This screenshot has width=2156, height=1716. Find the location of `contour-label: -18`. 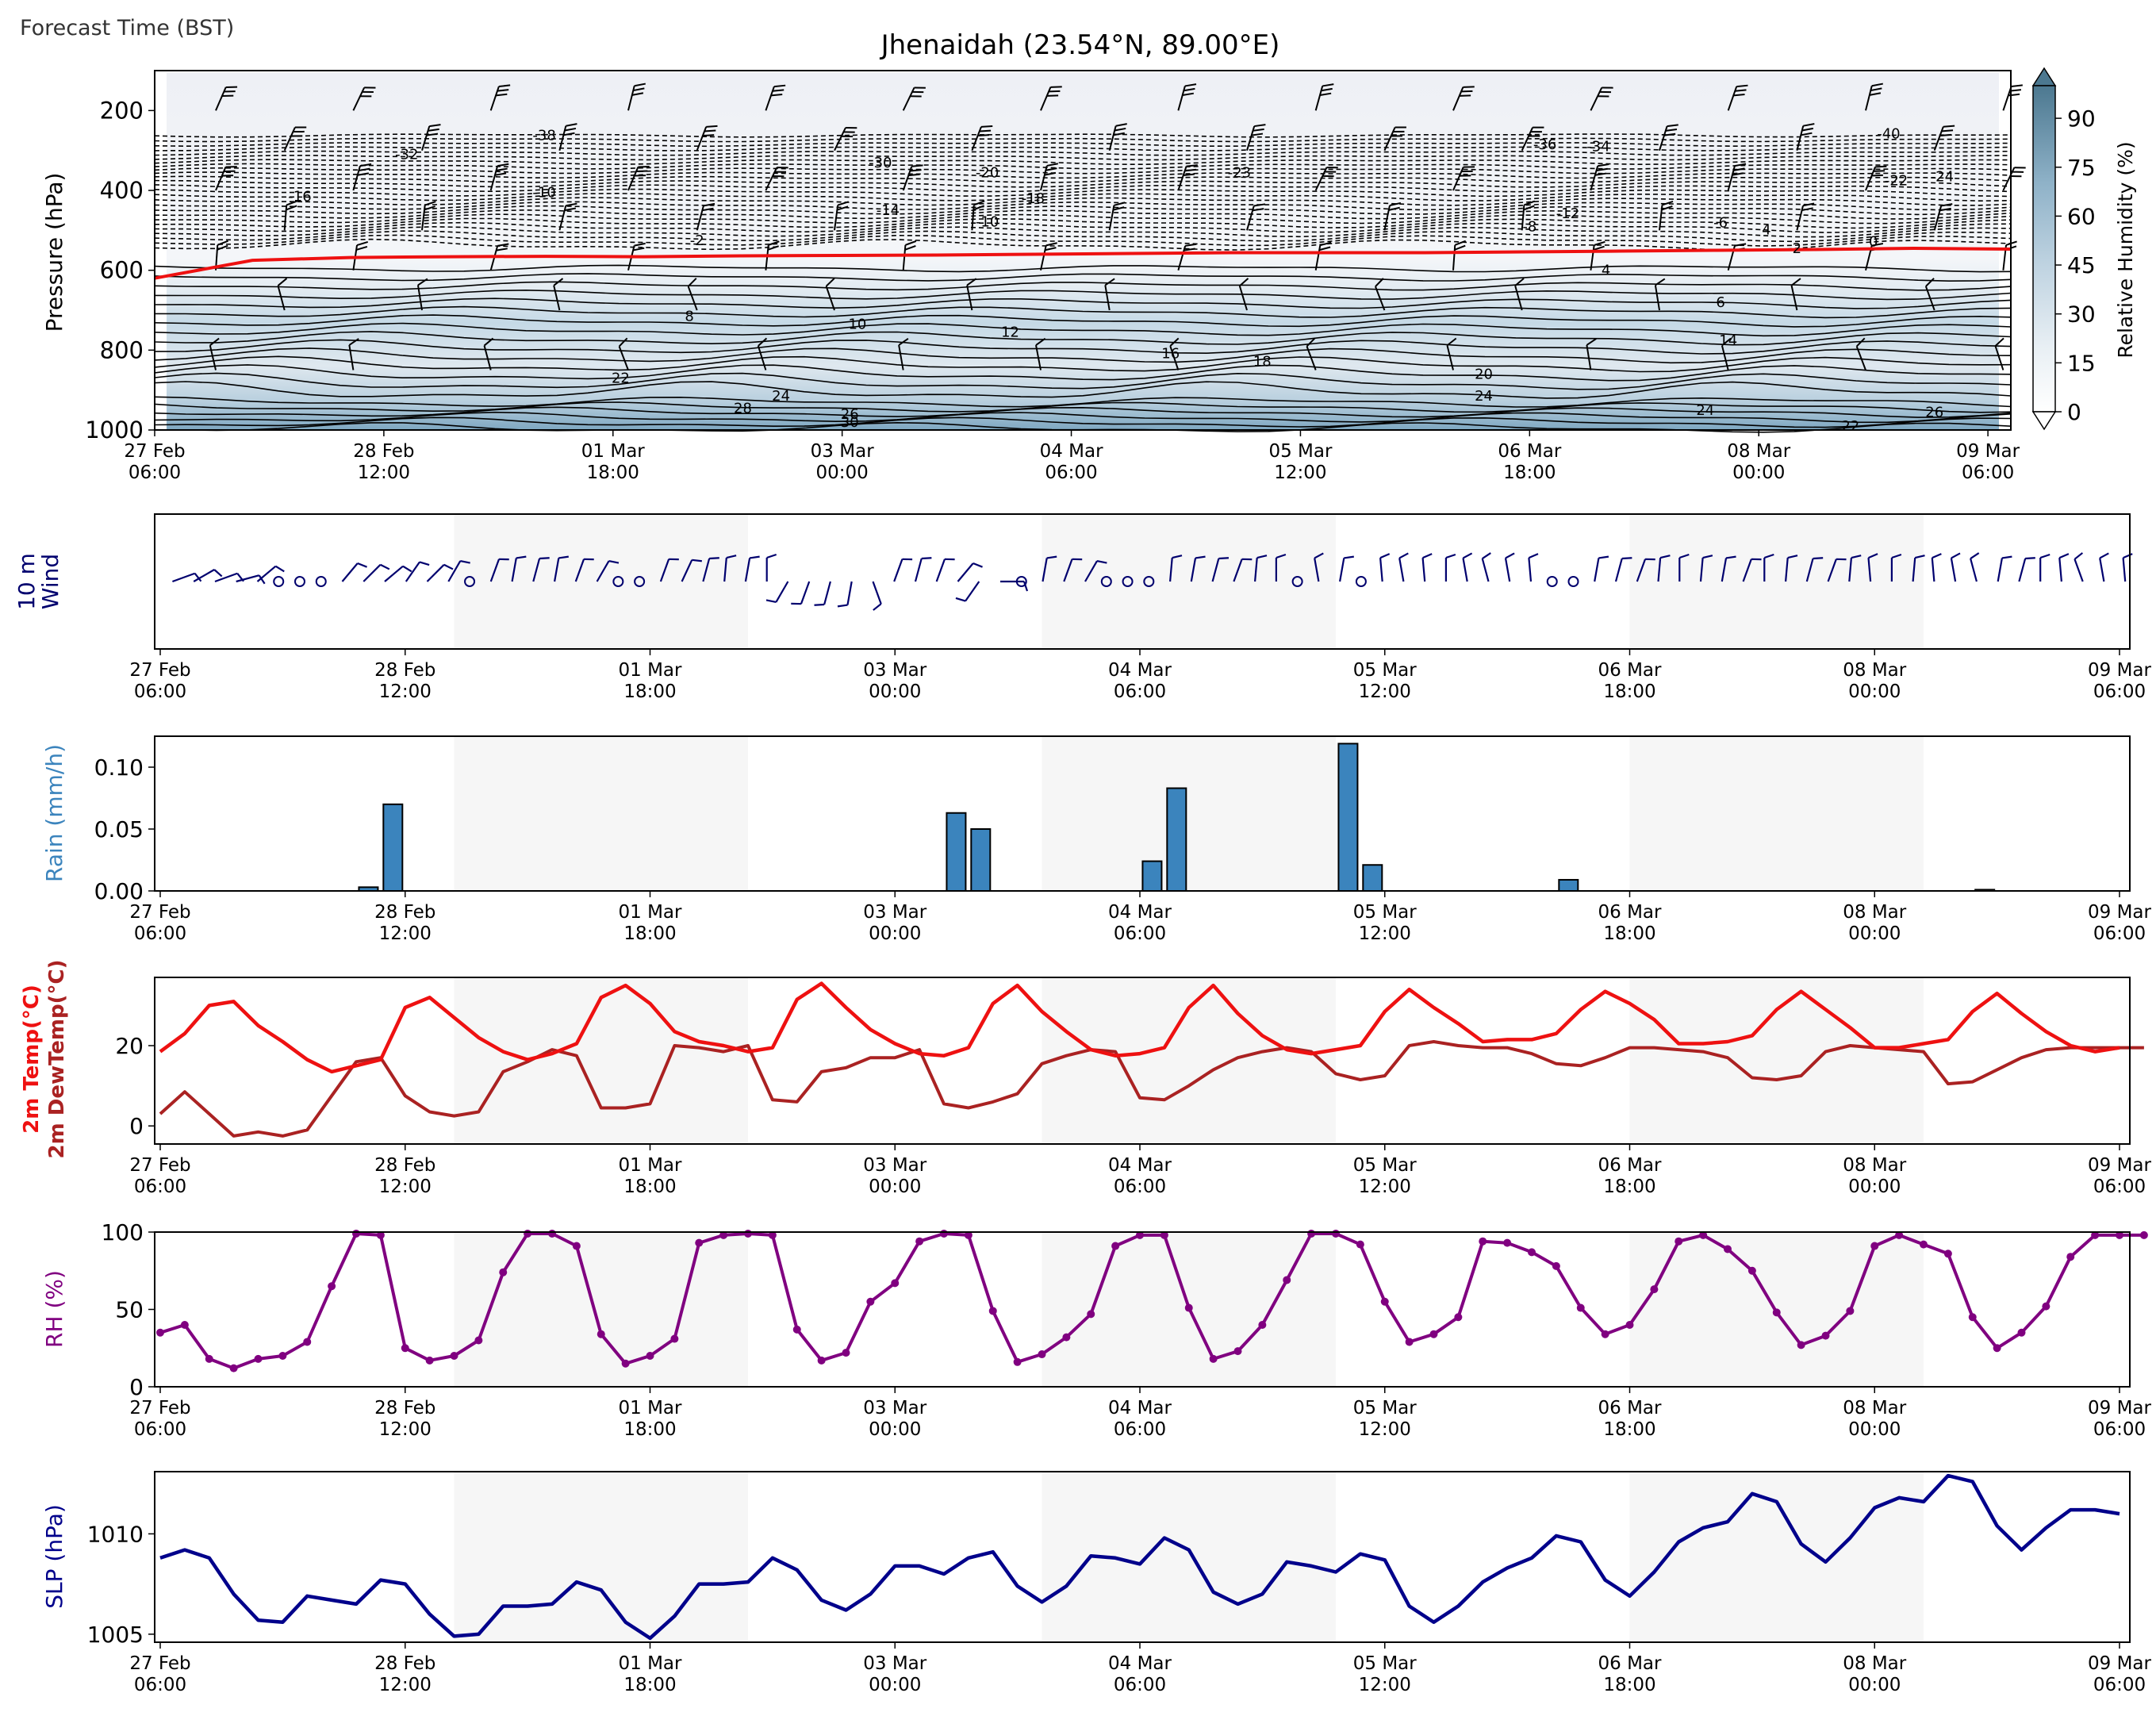

contour-label: -18 is located at coordinates (1033, 198).